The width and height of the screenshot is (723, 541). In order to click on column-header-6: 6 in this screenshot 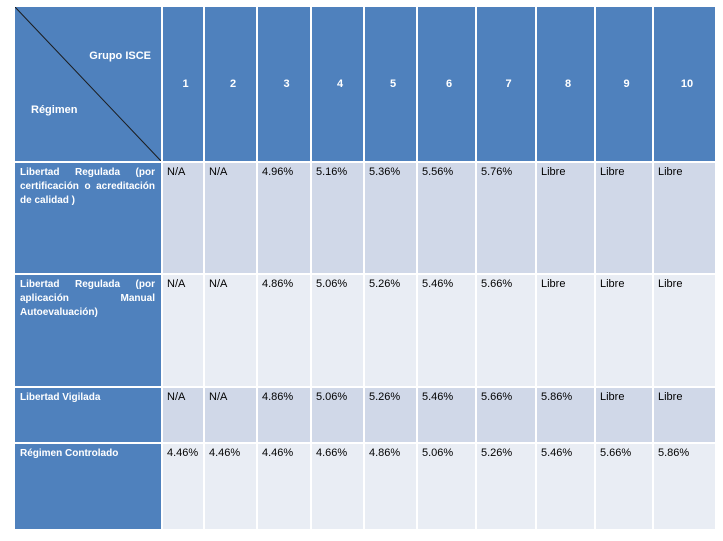, I will do `click(446, 84)`.